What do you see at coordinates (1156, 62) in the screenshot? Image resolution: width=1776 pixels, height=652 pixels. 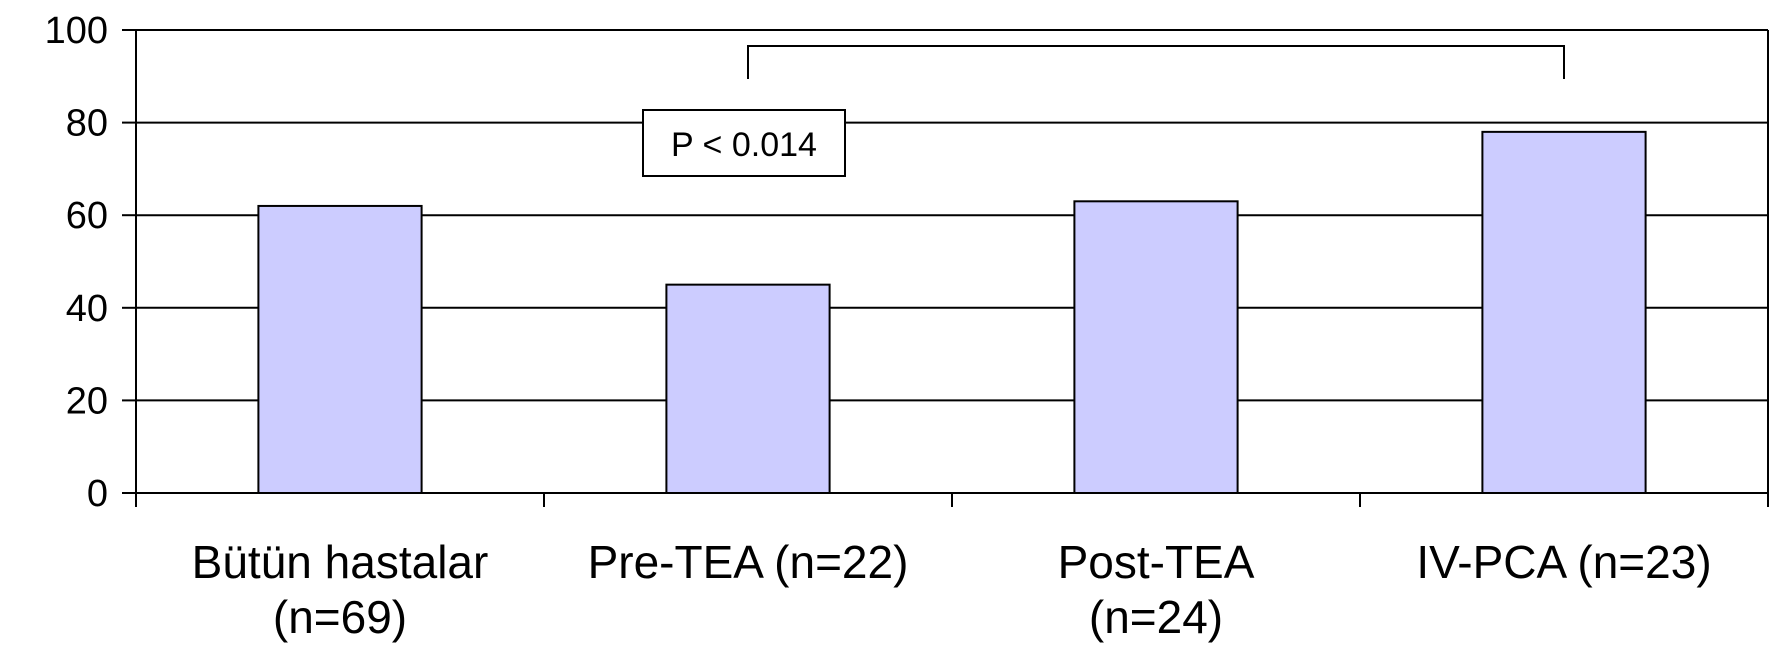 I see `significance-bracket` at bounding box center [1156, 62].